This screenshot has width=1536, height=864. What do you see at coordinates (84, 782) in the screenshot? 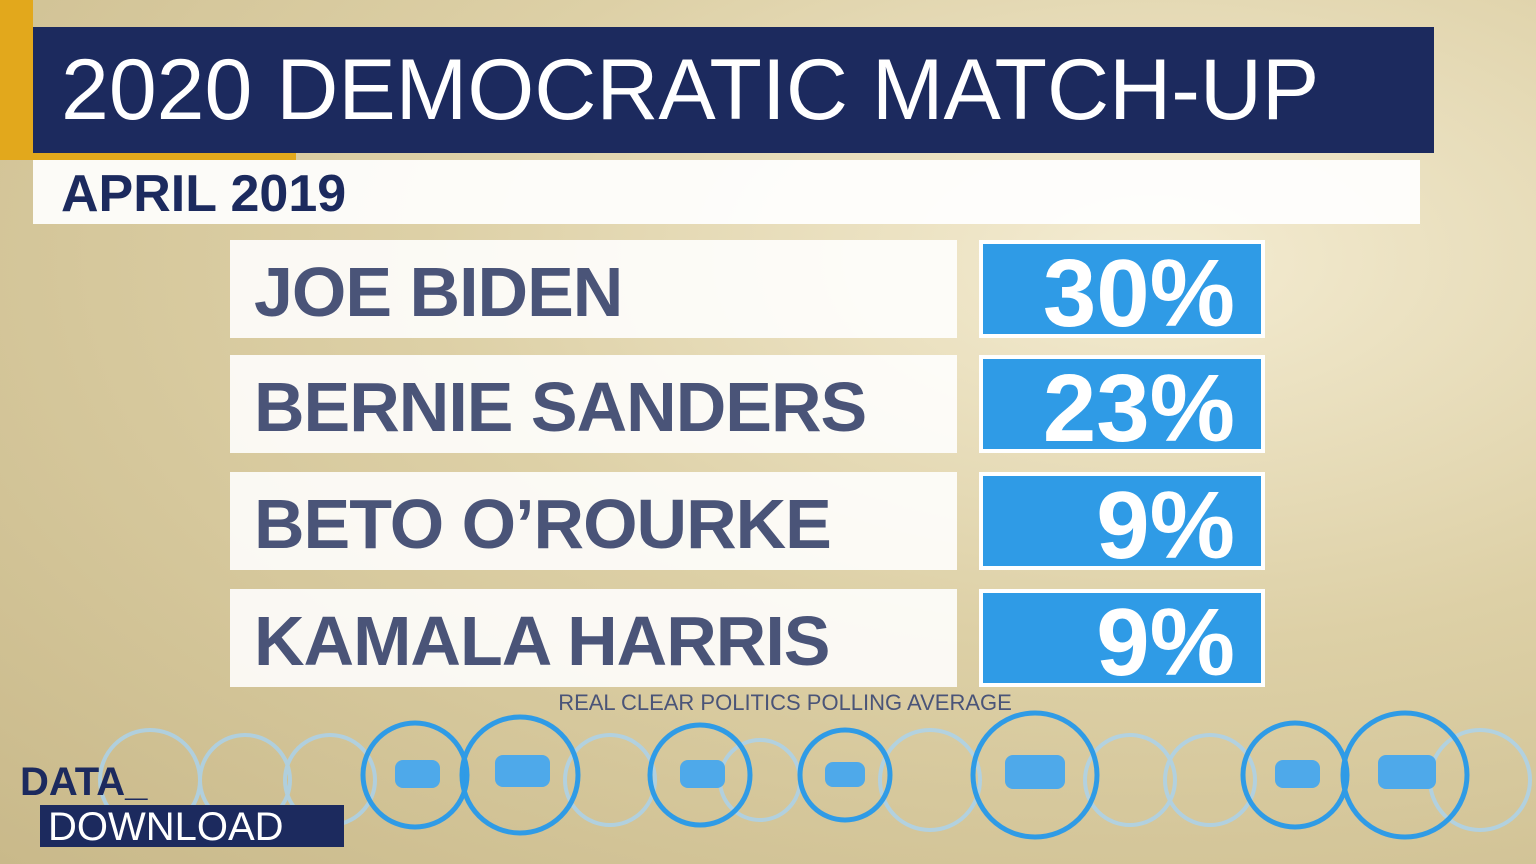
I see `logo-line: DATA_` at bounding box center [84, 782].